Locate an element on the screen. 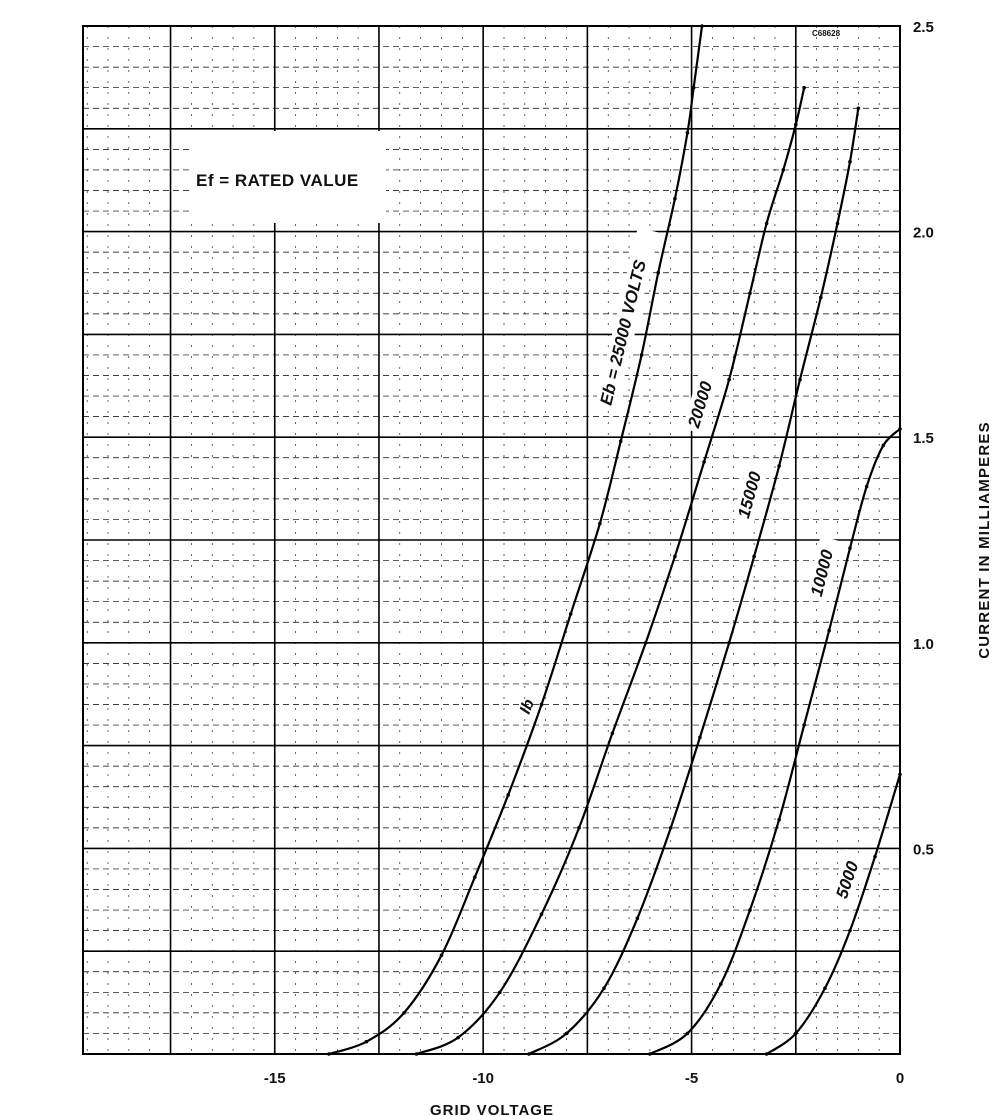 The height and width of the screenshot is (1116, 1000). y-tick-label: 2.0 is located at coordinates (923, 233).